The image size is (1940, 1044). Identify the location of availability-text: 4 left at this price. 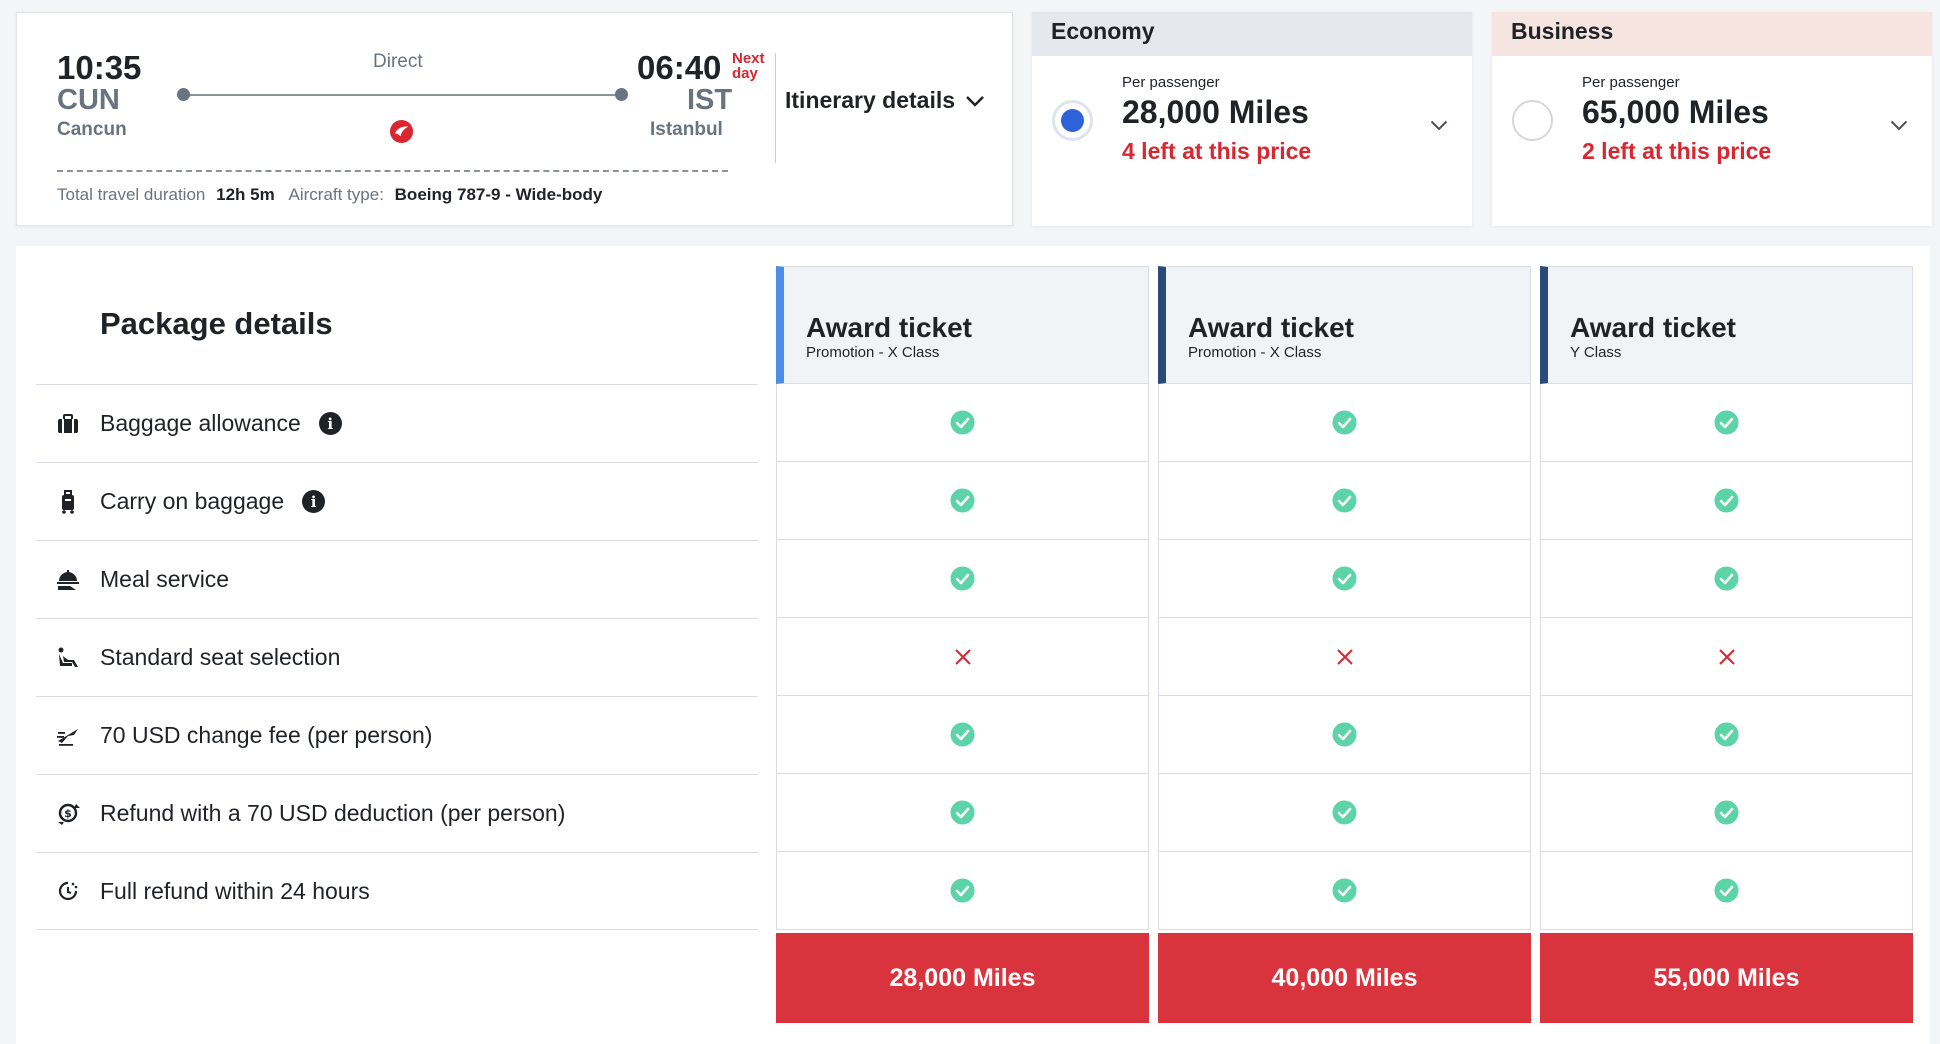
(1217, 151).